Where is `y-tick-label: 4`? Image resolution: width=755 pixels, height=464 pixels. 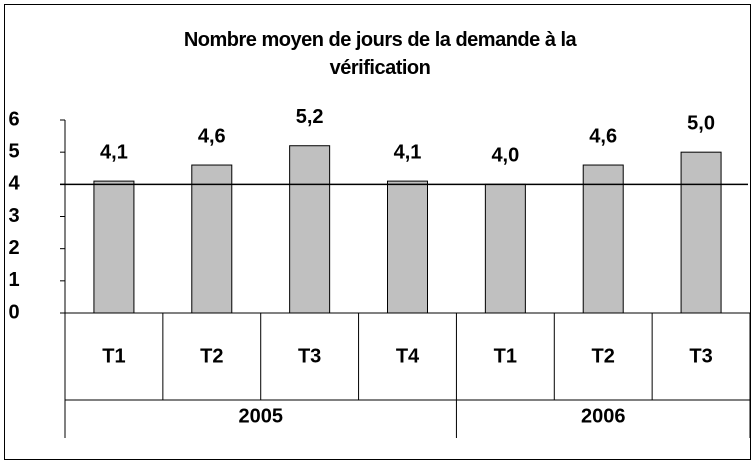
y-tick-label: 4 is located at coordinates (14, 184).